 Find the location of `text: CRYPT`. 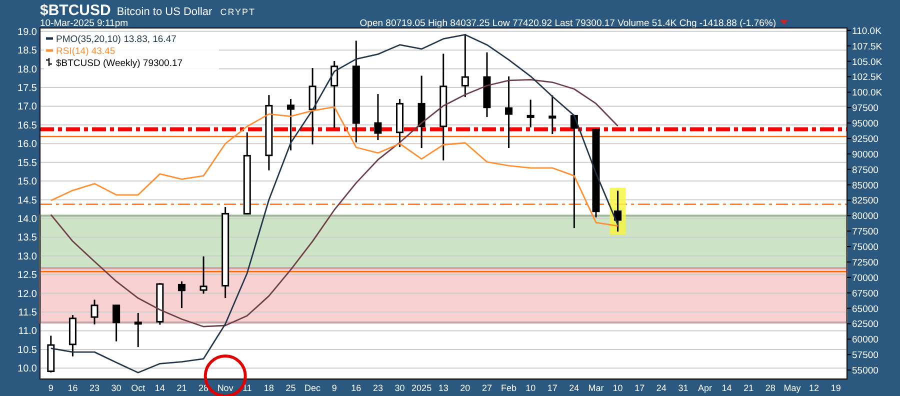

text: CRYPT is located at coordinates (238, 12).